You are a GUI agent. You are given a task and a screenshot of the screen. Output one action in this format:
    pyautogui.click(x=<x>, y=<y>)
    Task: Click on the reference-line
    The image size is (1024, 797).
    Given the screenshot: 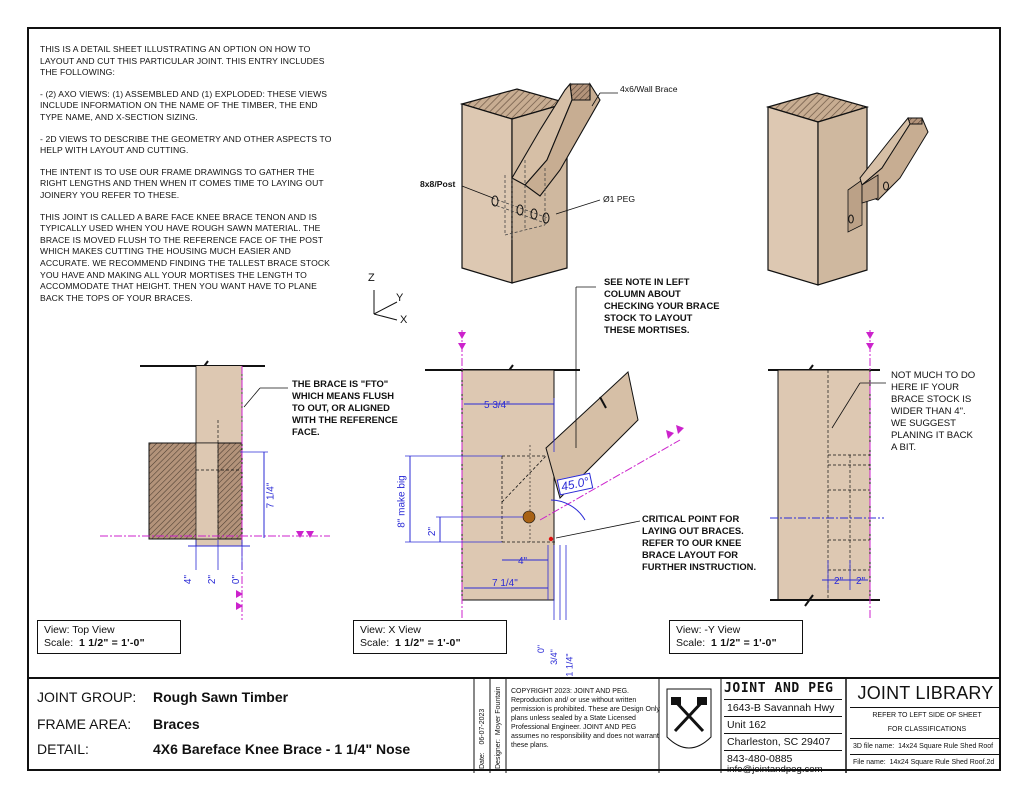 What is the action you would take?
    pyautogui.click(x=610, y=480)
    